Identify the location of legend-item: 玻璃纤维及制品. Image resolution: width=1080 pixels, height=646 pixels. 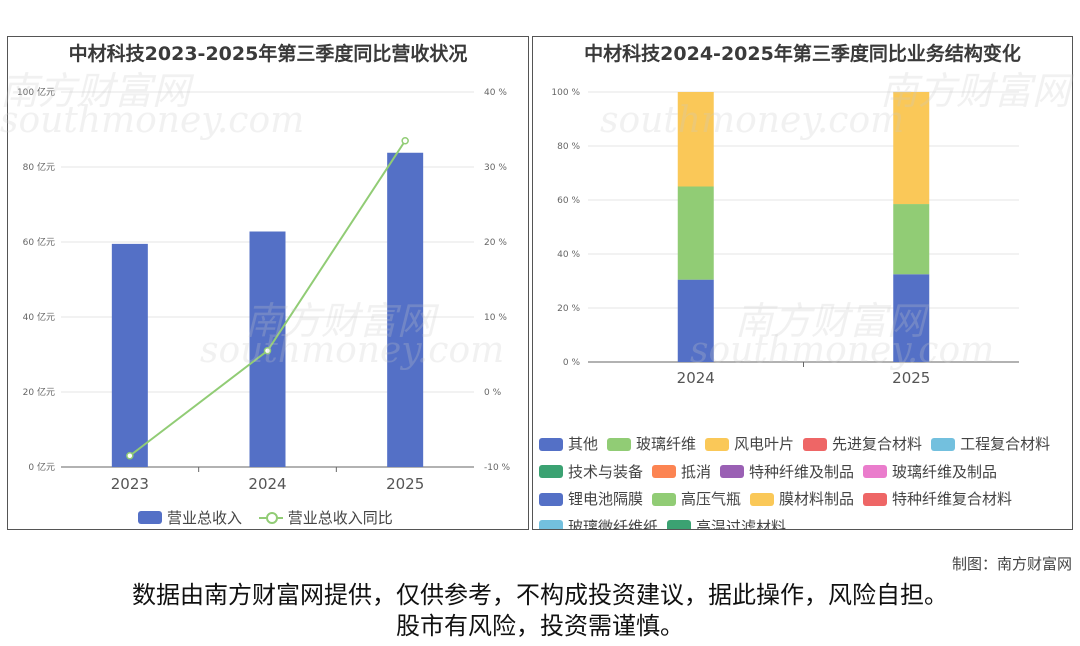
(930, 472).